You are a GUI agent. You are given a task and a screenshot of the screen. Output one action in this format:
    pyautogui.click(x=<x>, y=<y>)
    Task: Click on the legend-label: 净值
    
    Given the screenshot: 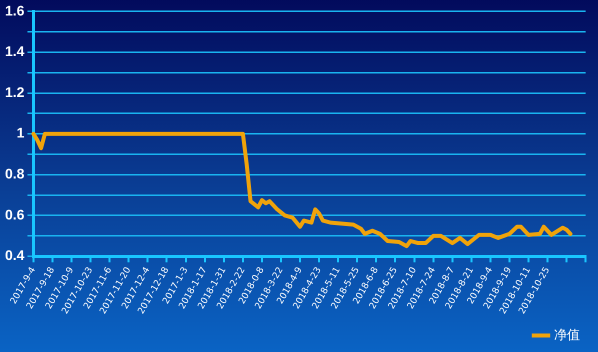 What is the action you would take?
    pyautogui.click(x=567, y=335)
    